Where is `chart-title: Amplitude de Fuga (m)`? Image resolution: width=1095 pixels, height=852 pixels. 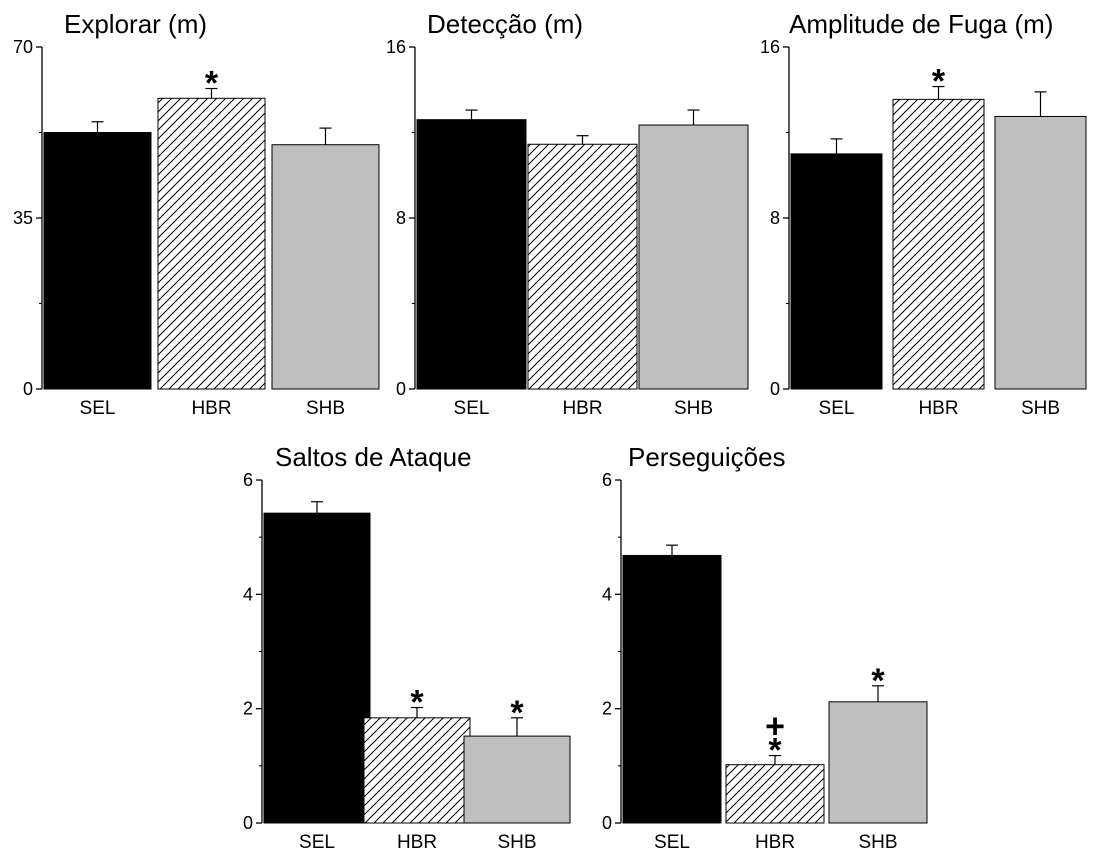 chart-title: Amplitude de Fuga (m) is located at coordinates (921, 24).